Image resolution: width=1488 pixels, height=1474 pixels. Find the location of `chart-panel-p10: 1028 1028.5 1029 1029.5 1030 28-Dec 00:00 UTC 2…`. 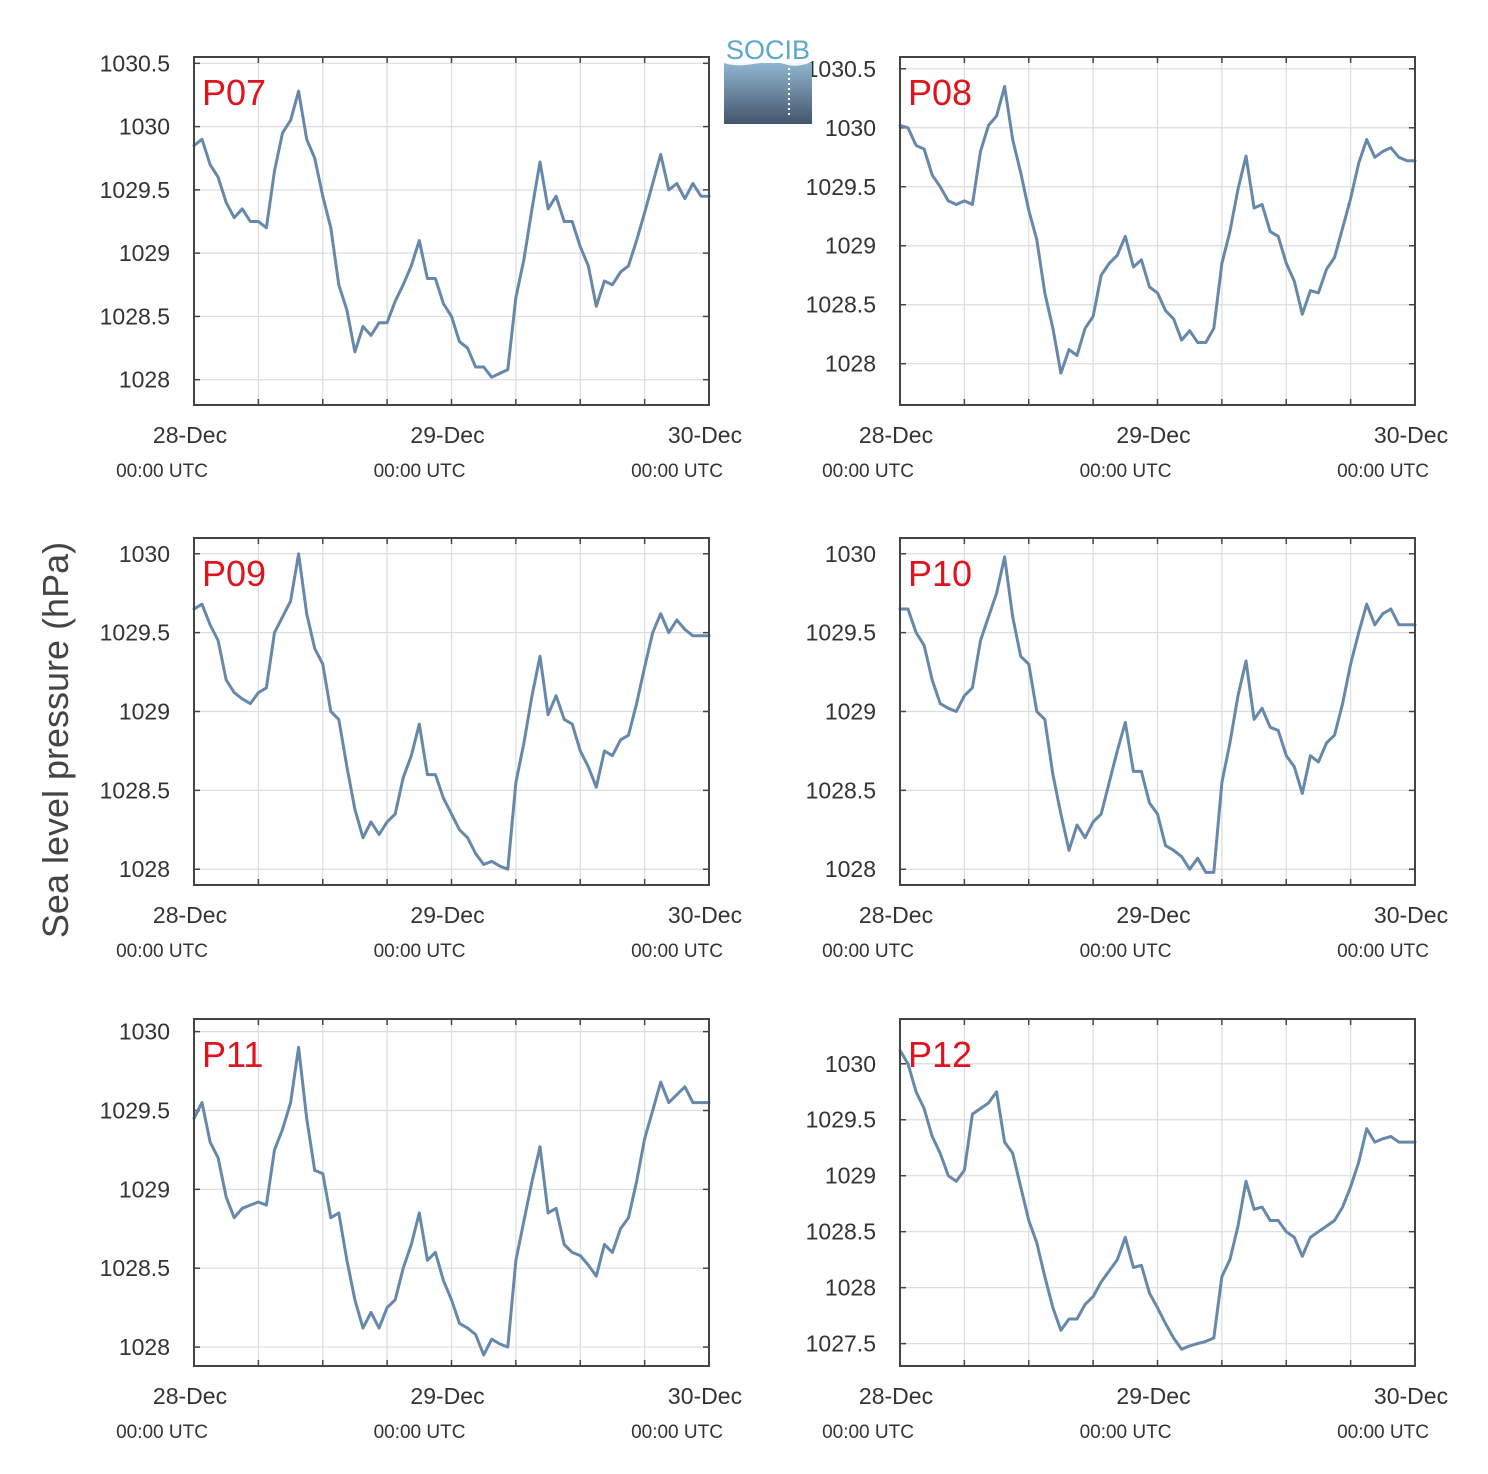

chart-panel-p10: 1028 1028.5 1029 1029.5 1030 28-Dec 00:00 UTC 2… is located at coordinates (1127, 749).